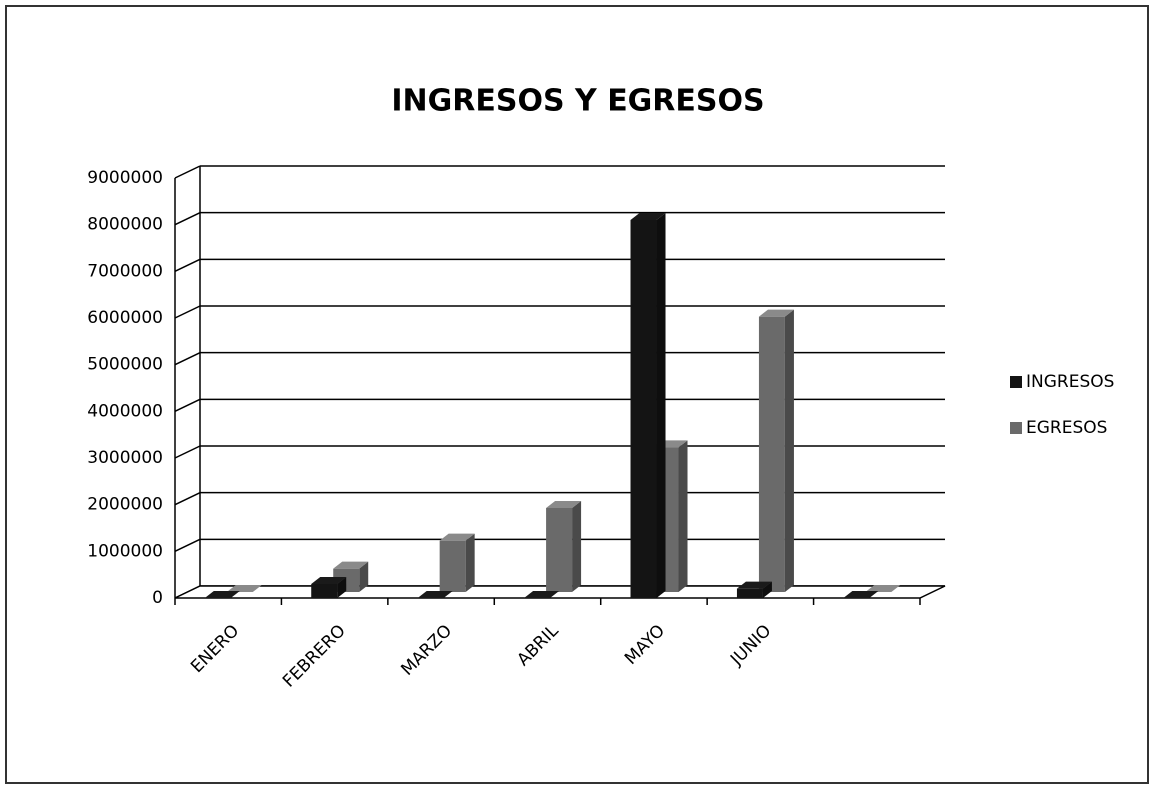 This screenshot has height=789, width=1154. Describe the element at coordinates (157, 598) in the screenshot. I see `y-tick-label: 0` at that location.